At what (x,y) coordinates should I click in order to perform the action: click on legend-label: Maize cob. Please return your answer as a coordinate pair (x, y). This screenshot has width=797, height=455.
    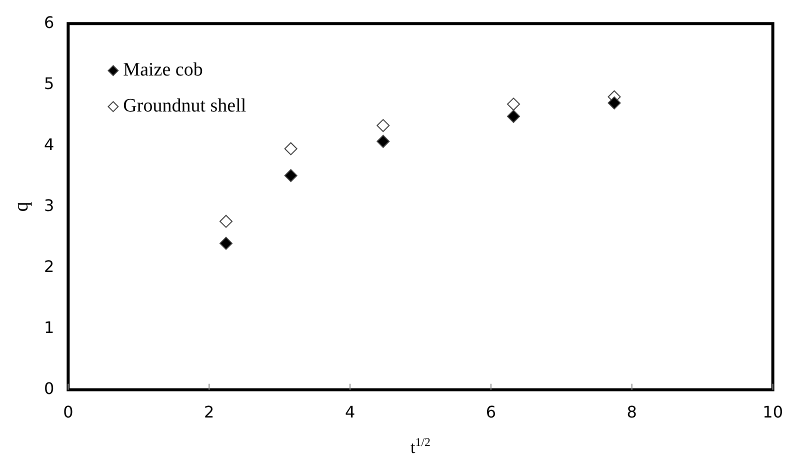
    Looking at the image, I should click on (163, 70).